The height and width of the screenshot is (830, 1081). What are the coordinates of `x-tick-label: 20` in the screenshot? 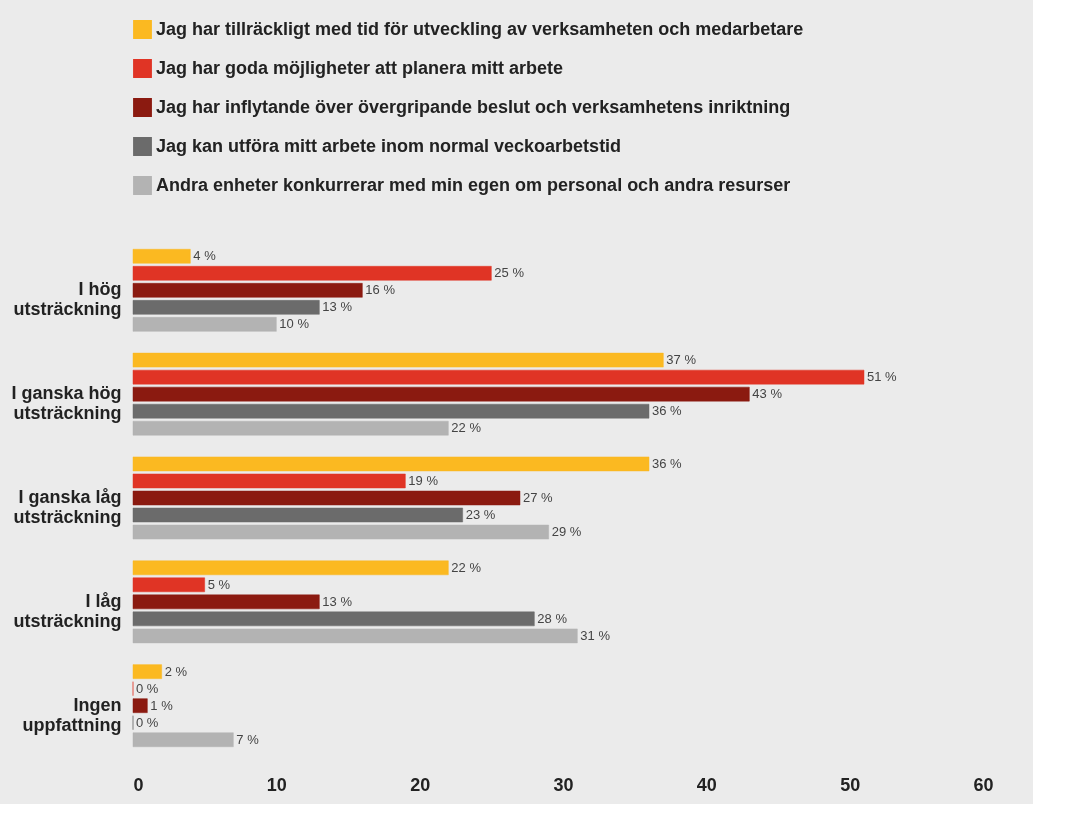 It's located at (420, 784).